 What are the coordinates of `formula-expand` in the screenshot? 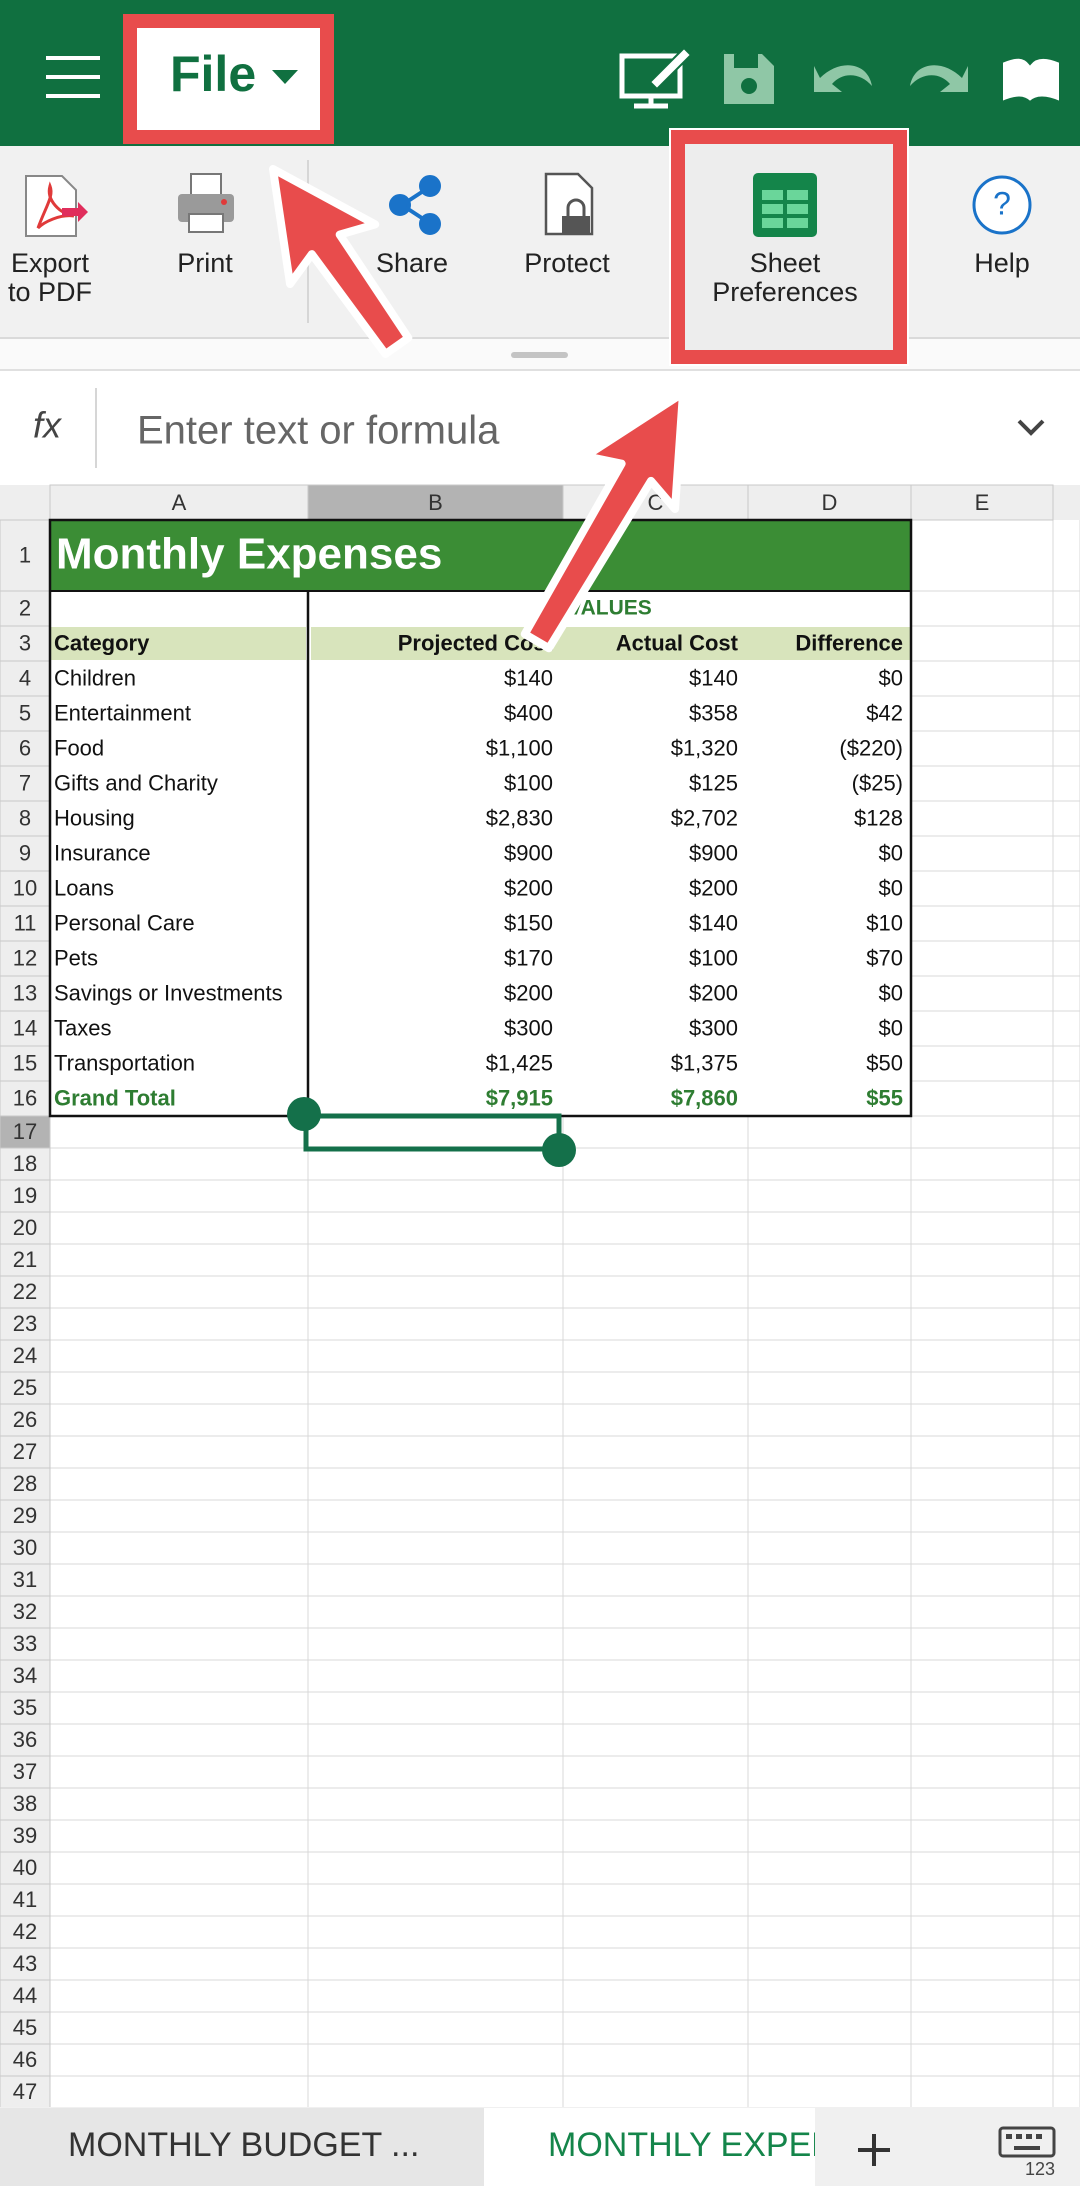 It's located at (1031, 427).